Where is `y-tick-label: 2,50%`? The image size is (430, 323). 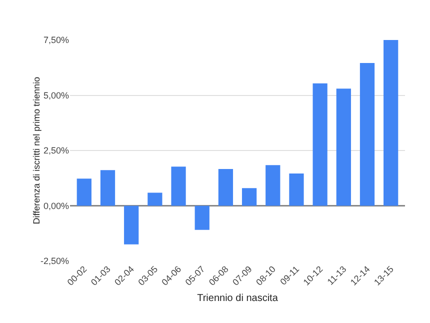
y-tick-label: 2,50% is located at coordinates (56, 151).